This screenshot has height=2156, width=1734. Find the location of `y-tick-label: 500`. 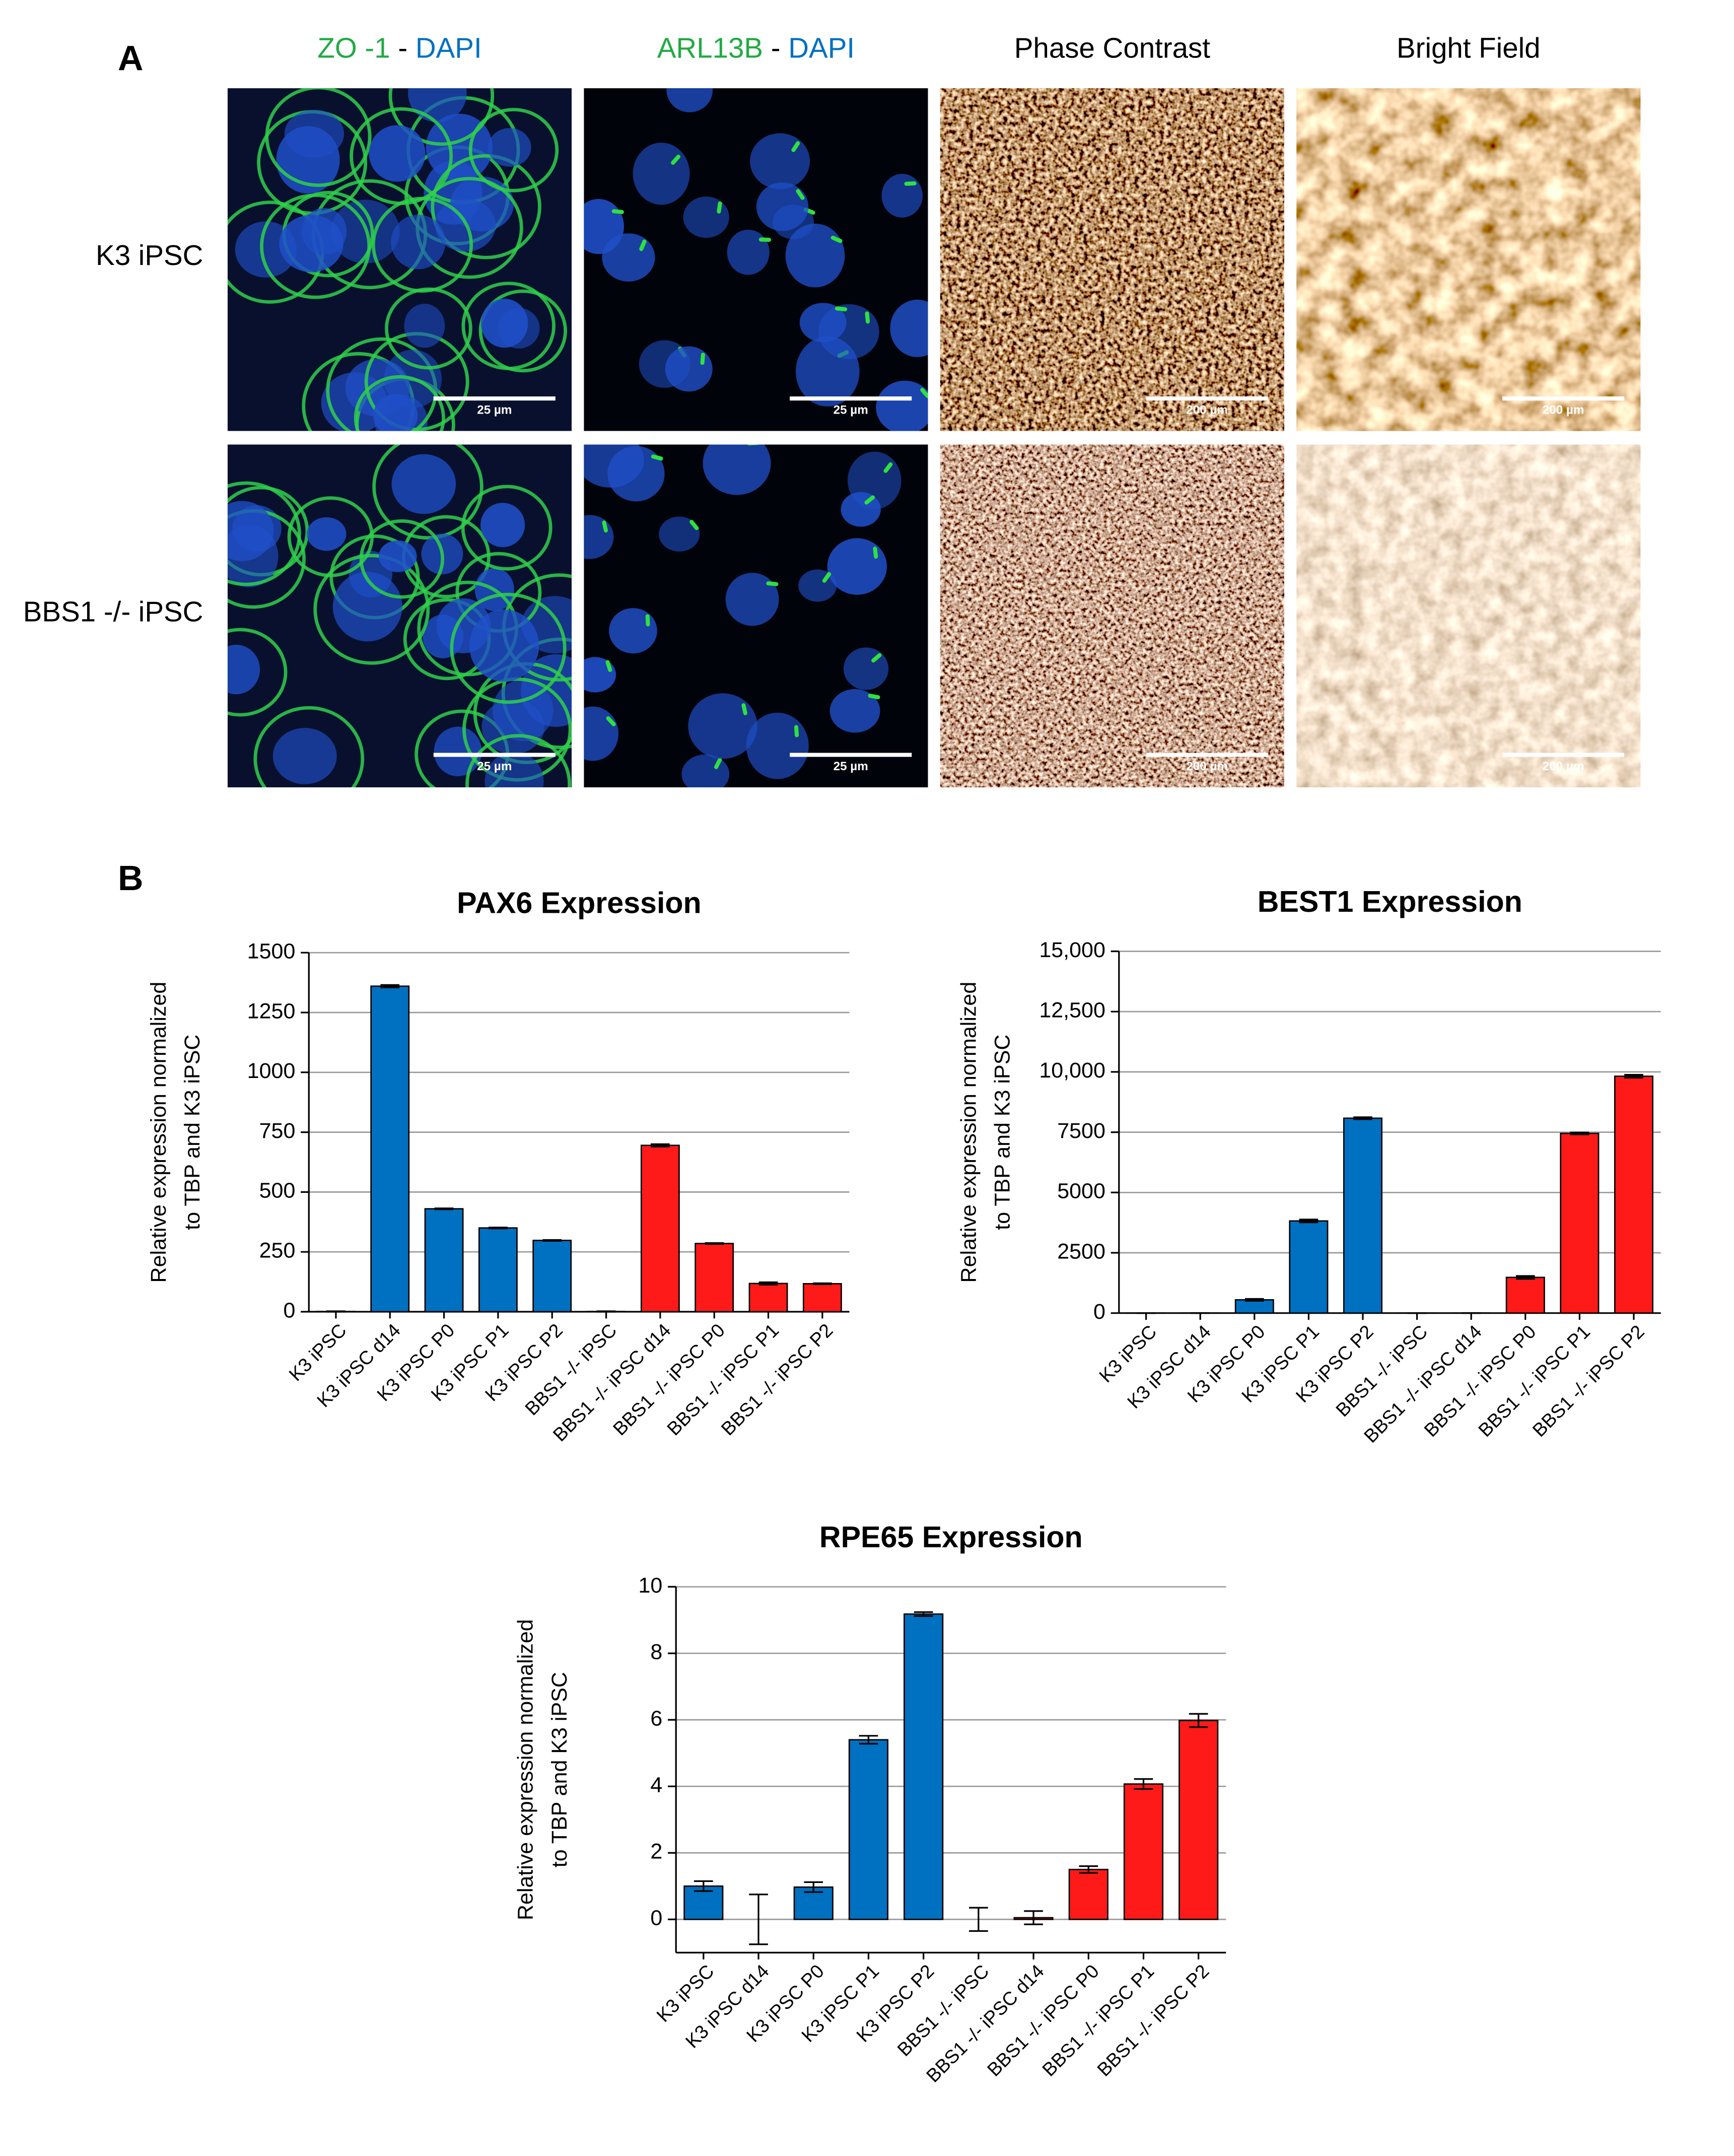

y-tick-label: 500 is located at coordinates (277, 1191).